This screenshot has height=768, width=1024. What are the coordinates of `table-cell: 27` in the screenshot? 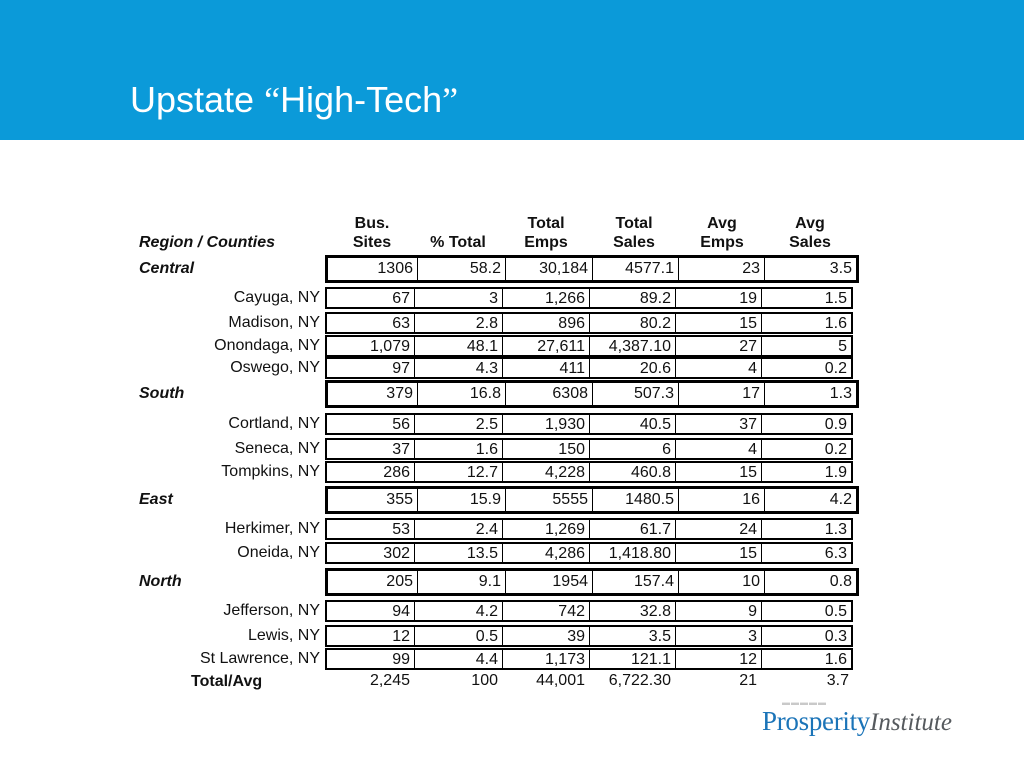 It's located at (718, 346).